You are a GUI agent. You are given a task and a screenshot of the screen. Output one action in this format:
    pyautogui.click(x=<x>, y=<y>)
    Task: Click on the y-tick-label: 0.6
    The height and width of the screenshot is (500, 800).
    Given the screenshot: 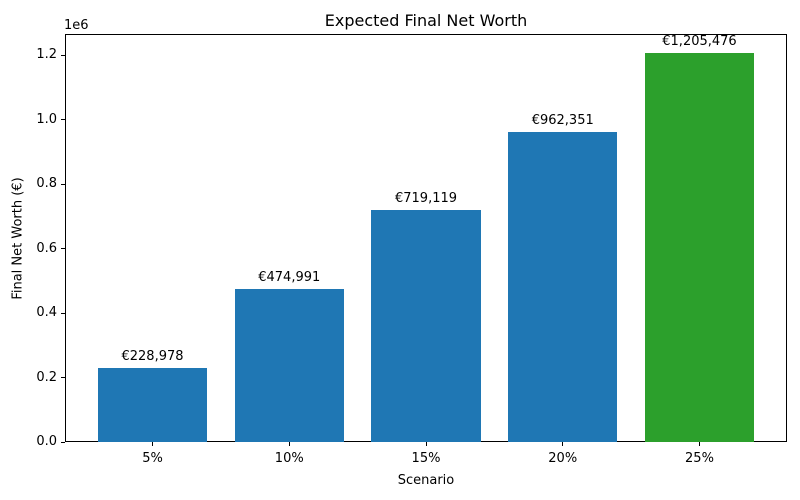 What is the action you would take?
    pyautogui.click(x=46, y=248)
    